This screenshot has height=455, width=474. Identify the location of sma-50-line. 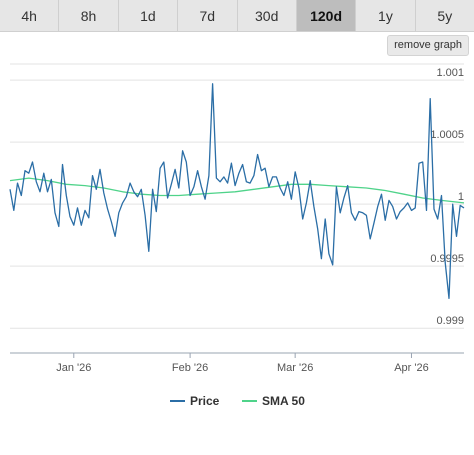
(237, 190).